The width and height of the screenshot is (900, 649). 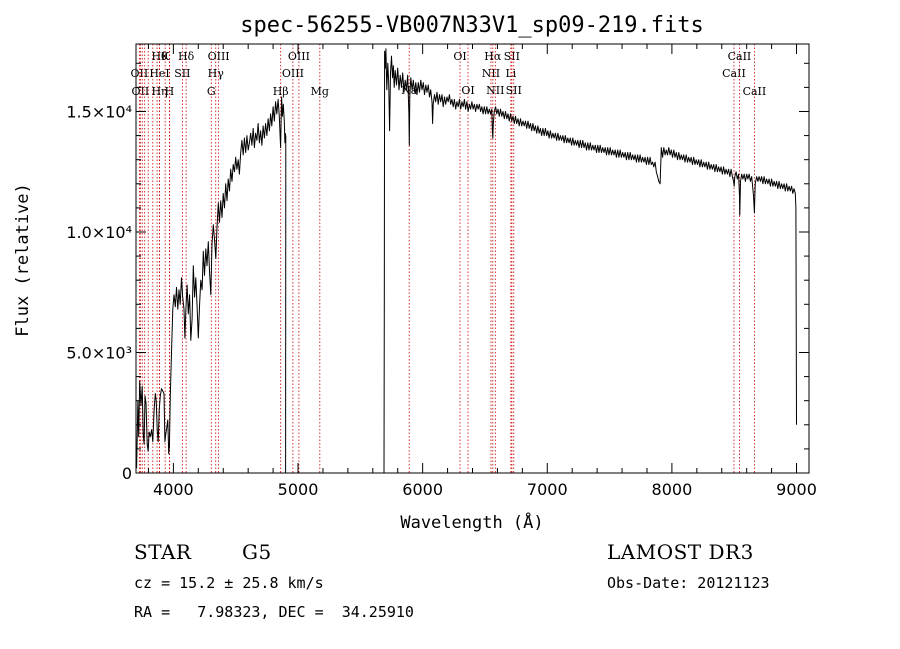 I want to click on line-marker-label: Hα, so click(x=493, y=56).